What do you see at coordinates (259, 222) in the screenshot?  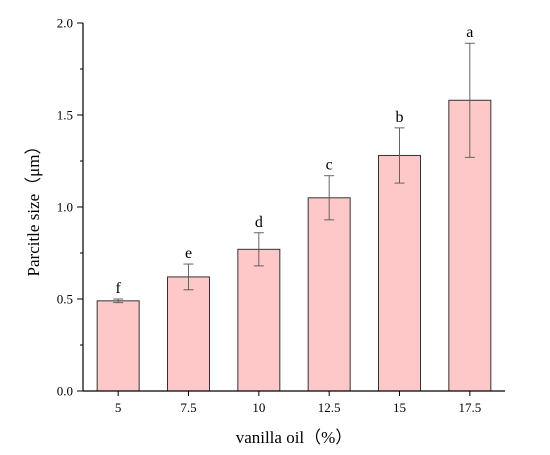 I see `significance-letter: d` at bounding box center [259, 222].